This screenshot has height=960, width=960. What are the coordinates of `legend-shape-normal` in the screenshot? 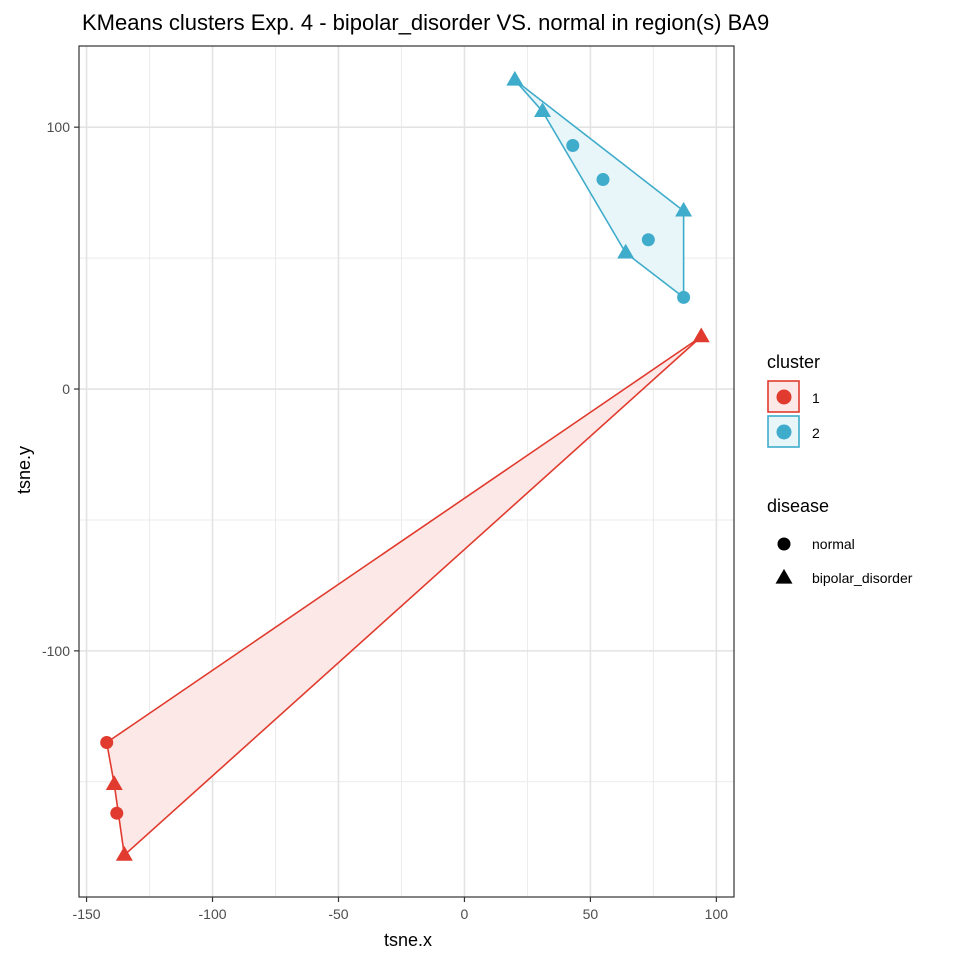 It's located at (784, 544).